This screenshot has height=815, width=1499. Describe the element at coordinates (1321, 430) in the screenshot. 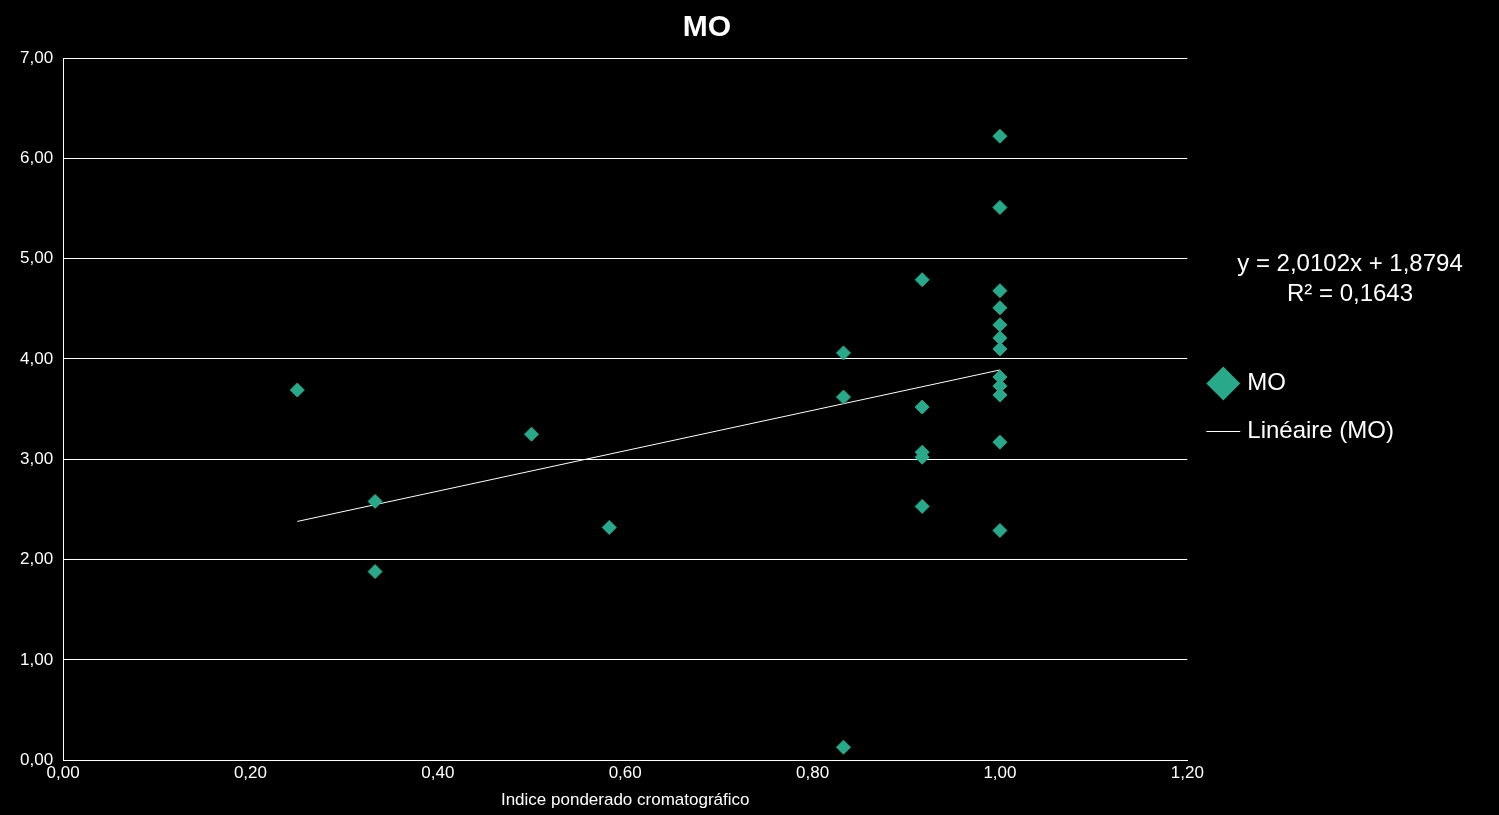

I see `legend-label: Linéaire (MO)` at that location.